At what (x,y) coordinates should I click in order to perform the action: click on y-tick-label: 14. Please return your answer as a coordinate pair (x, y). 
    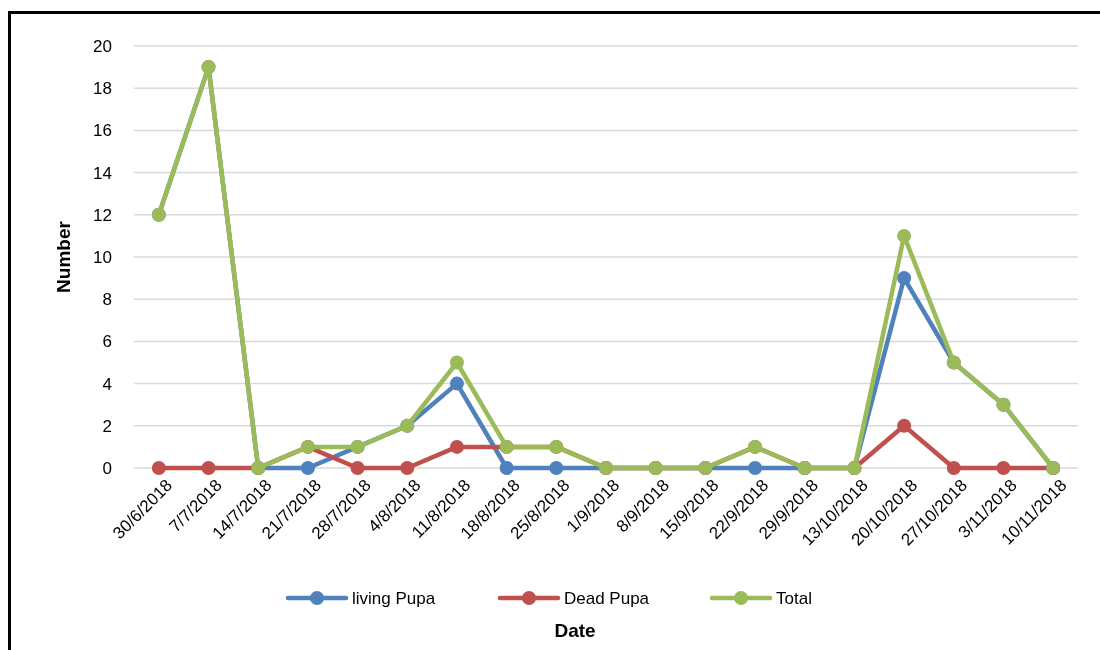
    Looking at the image, I should click on (102, 173).